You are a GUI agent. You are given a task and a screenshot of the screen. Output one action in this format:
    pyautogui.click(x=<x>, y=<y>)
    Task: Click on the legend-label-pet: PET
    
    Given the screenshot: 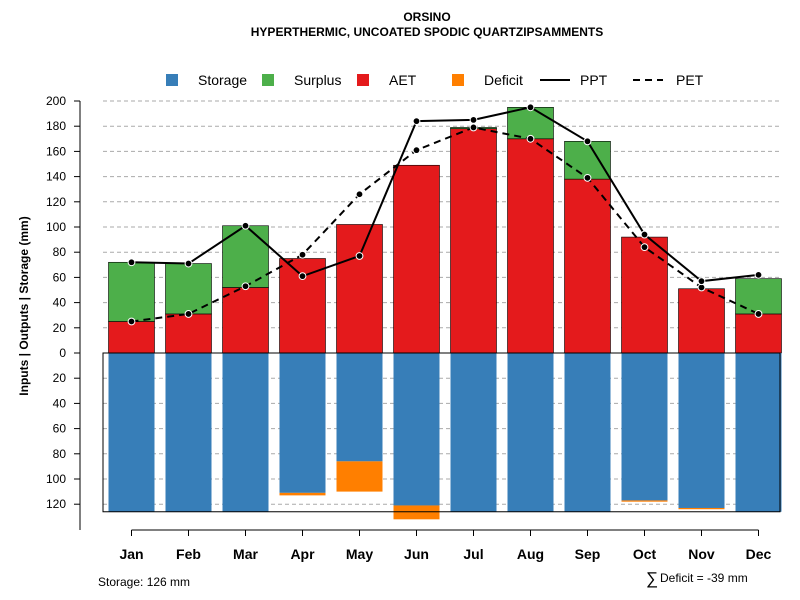 What is the action you would take?
    pyautogui.click(x=690, y=80)
    